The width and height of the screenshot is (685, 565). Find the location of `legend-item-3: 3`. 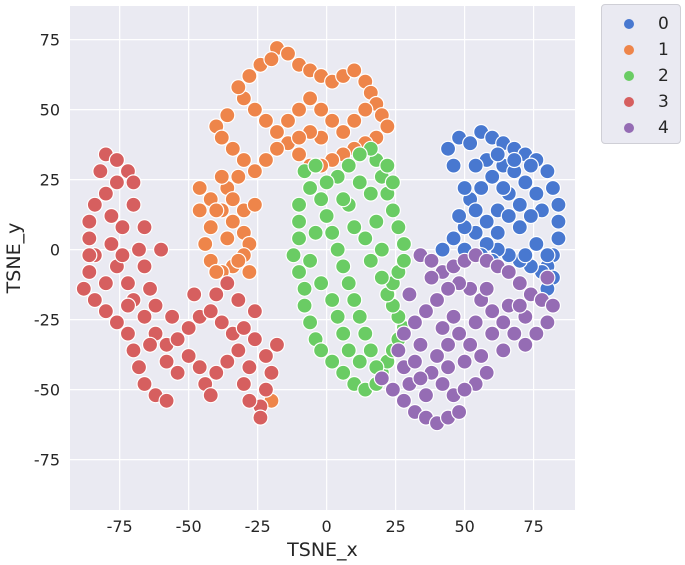

legend-item-3: 3 is located at coordinates (635, 102).